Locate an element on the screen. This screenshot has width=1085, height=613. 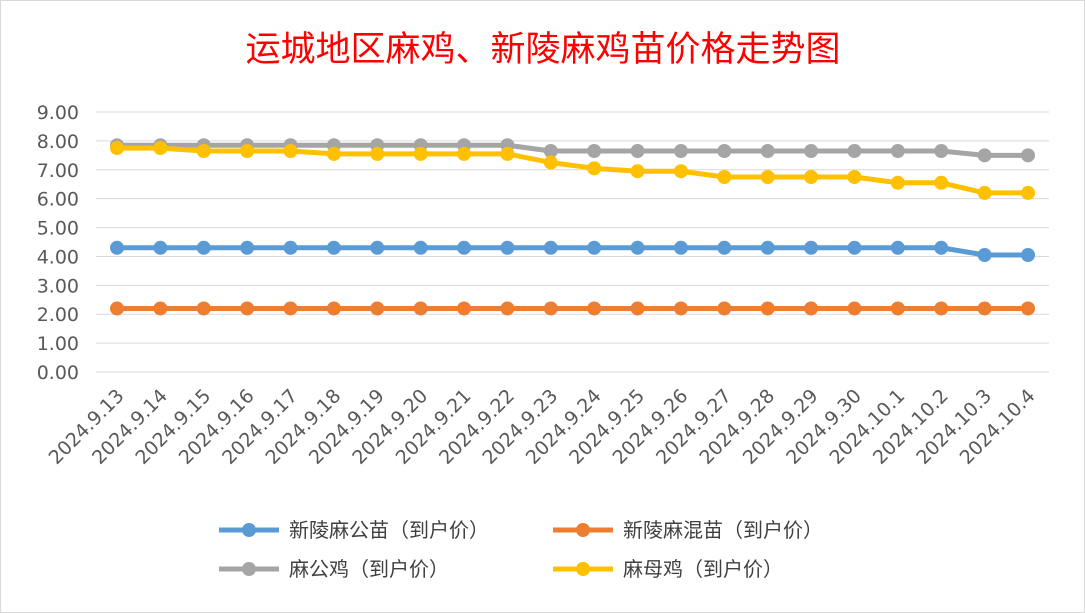
y-tick-label: 6.00 is located at coordinates (58, 200).